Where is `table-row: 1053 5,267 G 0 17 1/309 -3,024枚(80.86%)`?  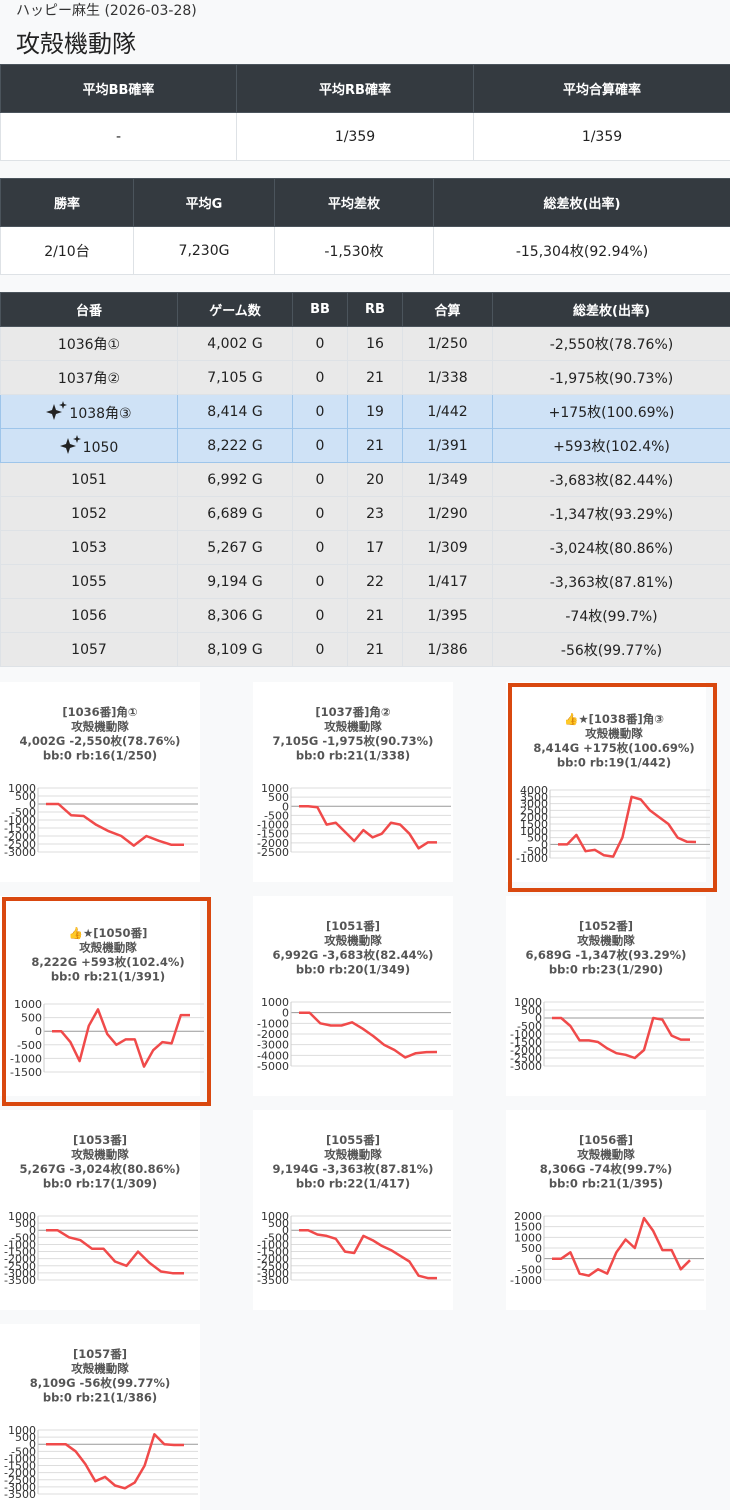
table-row: 1053 5,267 G 0 17 1/309 -3,024枚(80.86%) is located at coordinates (365, 547).